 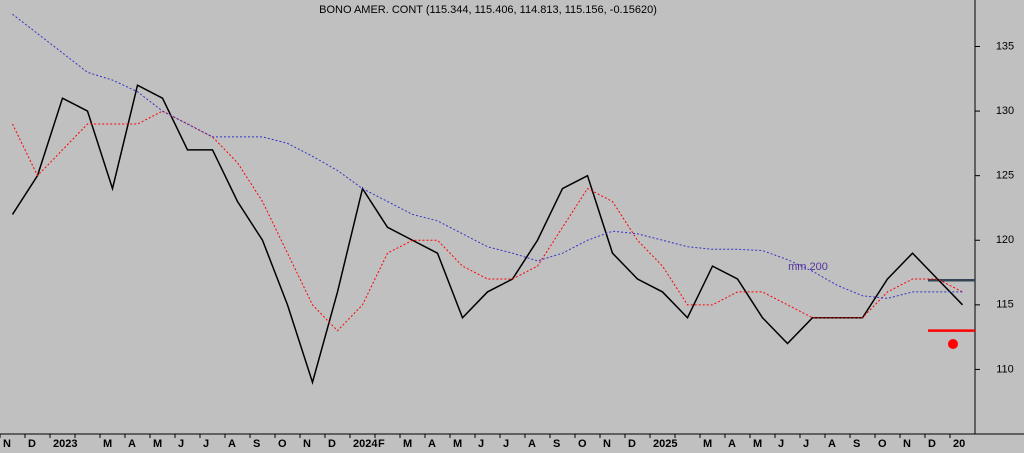 What do you see at coordinates (365, 444) in the screenshot?
I see `x-tick-label: 2024` at bounding box center [365, 444].